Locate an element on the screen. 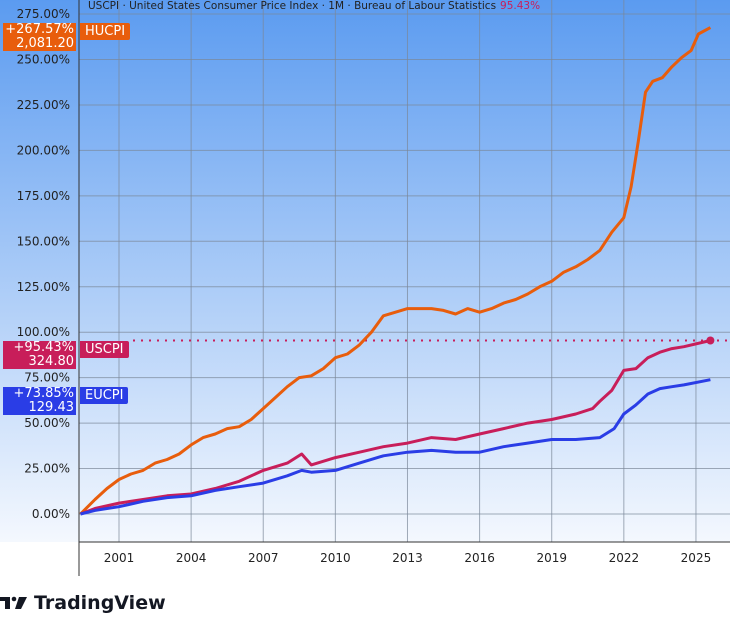 This screenshot has width=730, height=623. x-tick-label: 2022 is located at coordinates (624, 558).